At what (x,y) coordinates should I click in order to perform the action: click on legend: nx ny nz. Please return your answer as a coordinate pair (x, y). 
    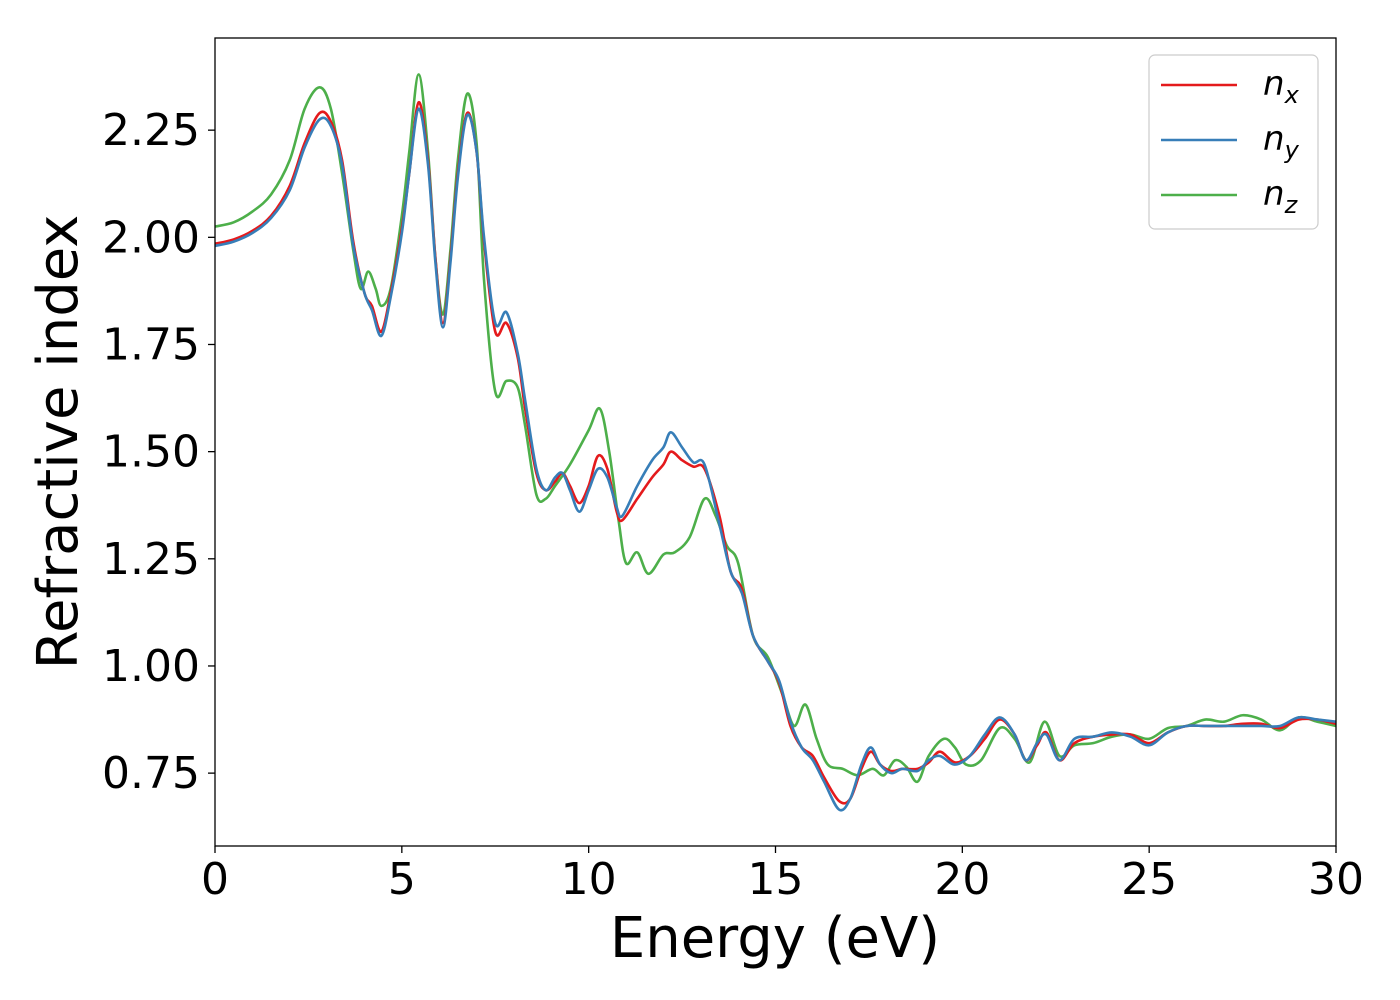
    Looking at the image, I should click on (1233, 142).